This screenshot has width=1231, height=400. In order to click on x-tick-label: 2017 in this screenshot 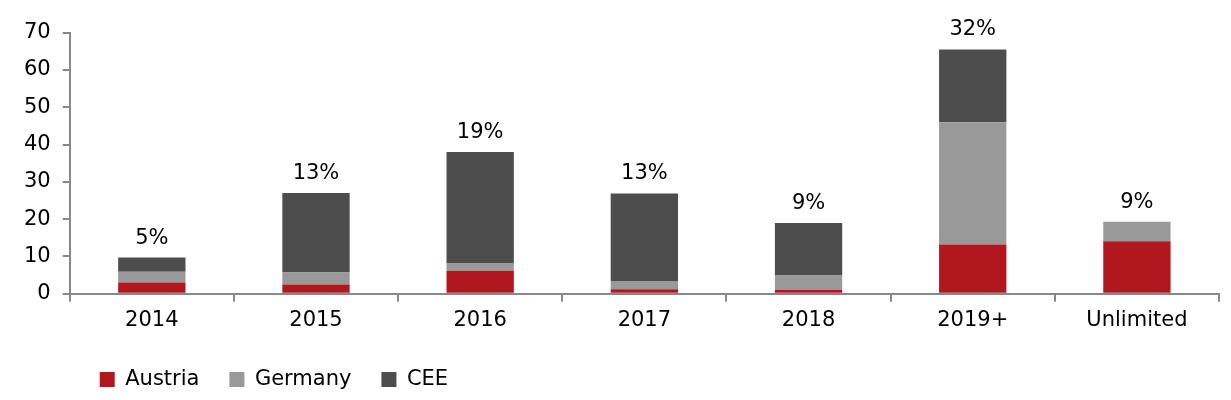, I will do `click(644, 318)`.